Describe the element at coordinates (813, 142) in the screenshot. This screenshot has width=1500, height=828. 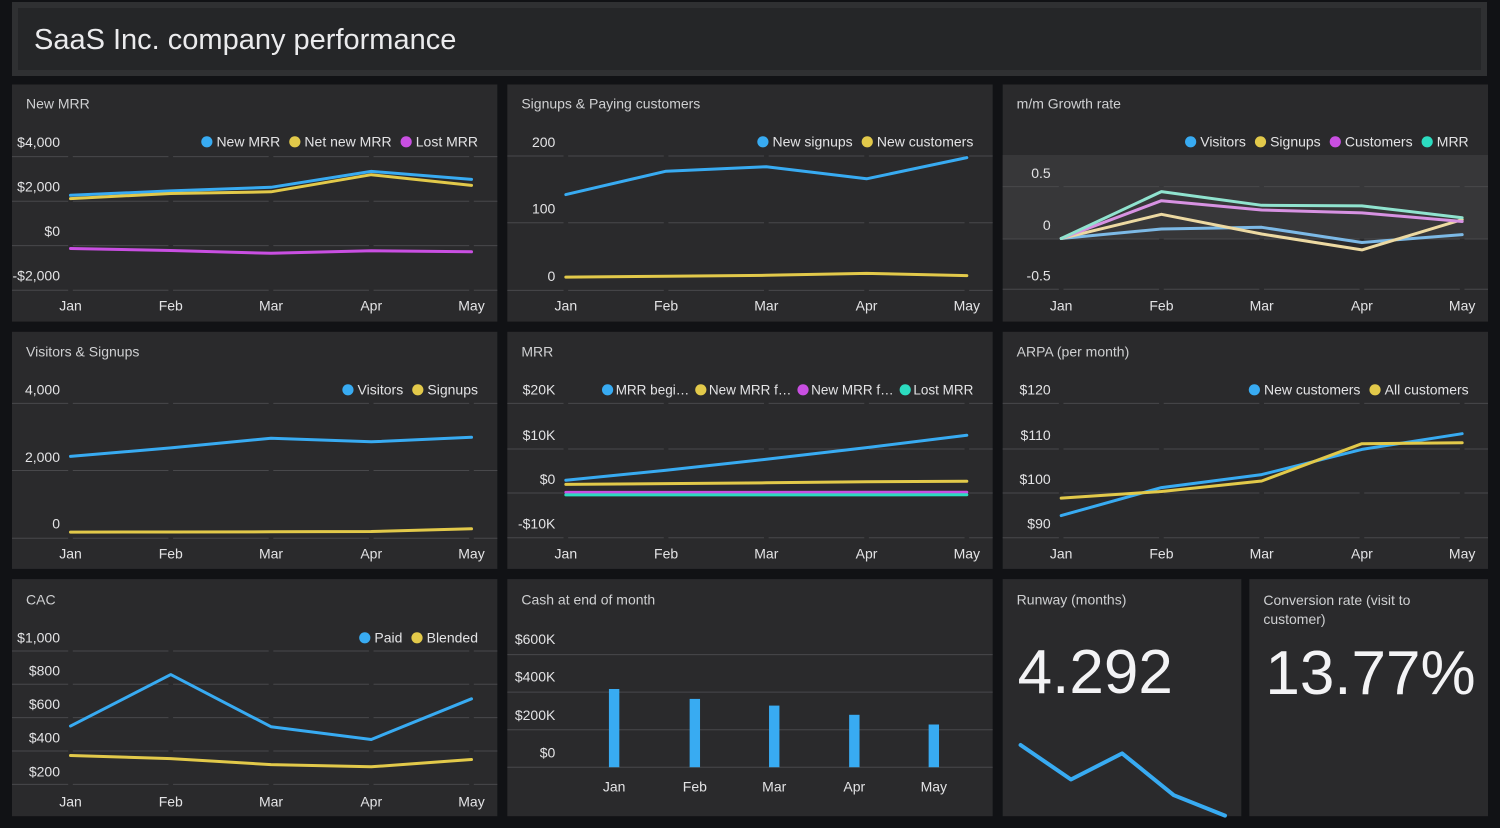
I see `svg-text: New signups` at that location.